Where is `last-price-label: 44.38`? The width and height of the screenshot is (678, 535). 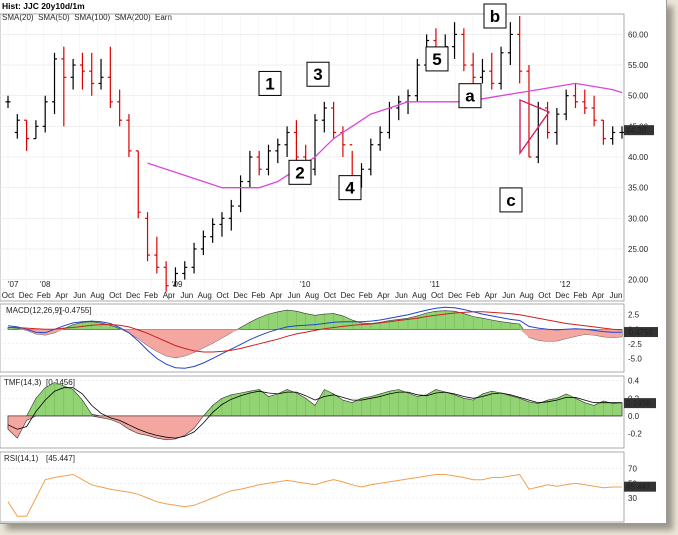
last-price-label: 44.38 is located at coordinates (636, 130).